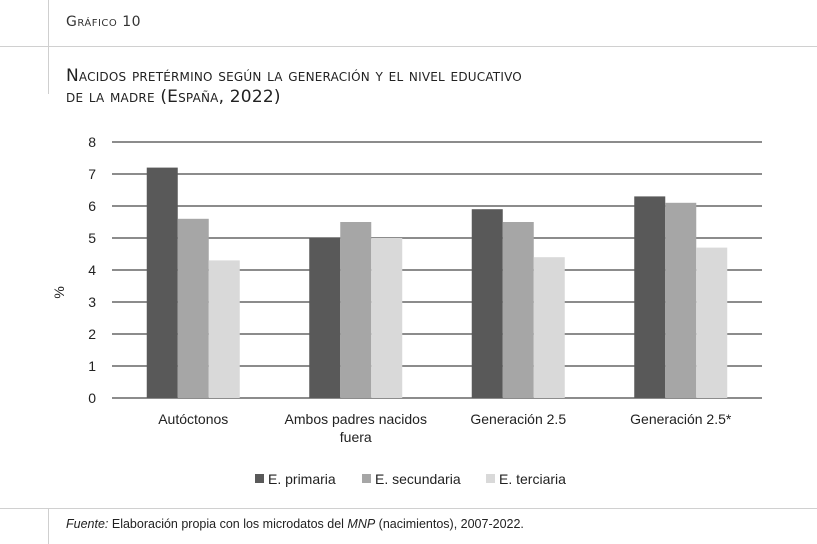 This screenshot has width=817, height=544. Describe the element at coordinates (408, 508) in the screenshot. I see `footer-rule` at that location.